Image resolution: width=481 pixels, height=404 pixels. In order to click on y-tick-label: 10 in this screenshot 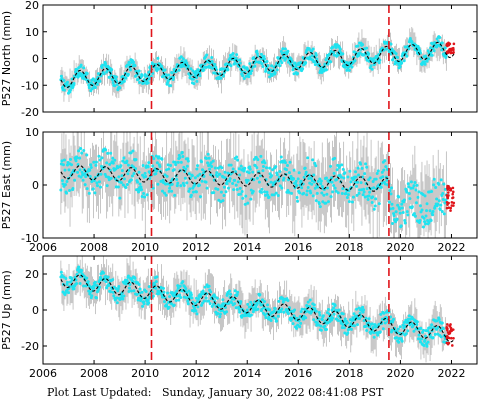, I will do `click(32, 132)`.